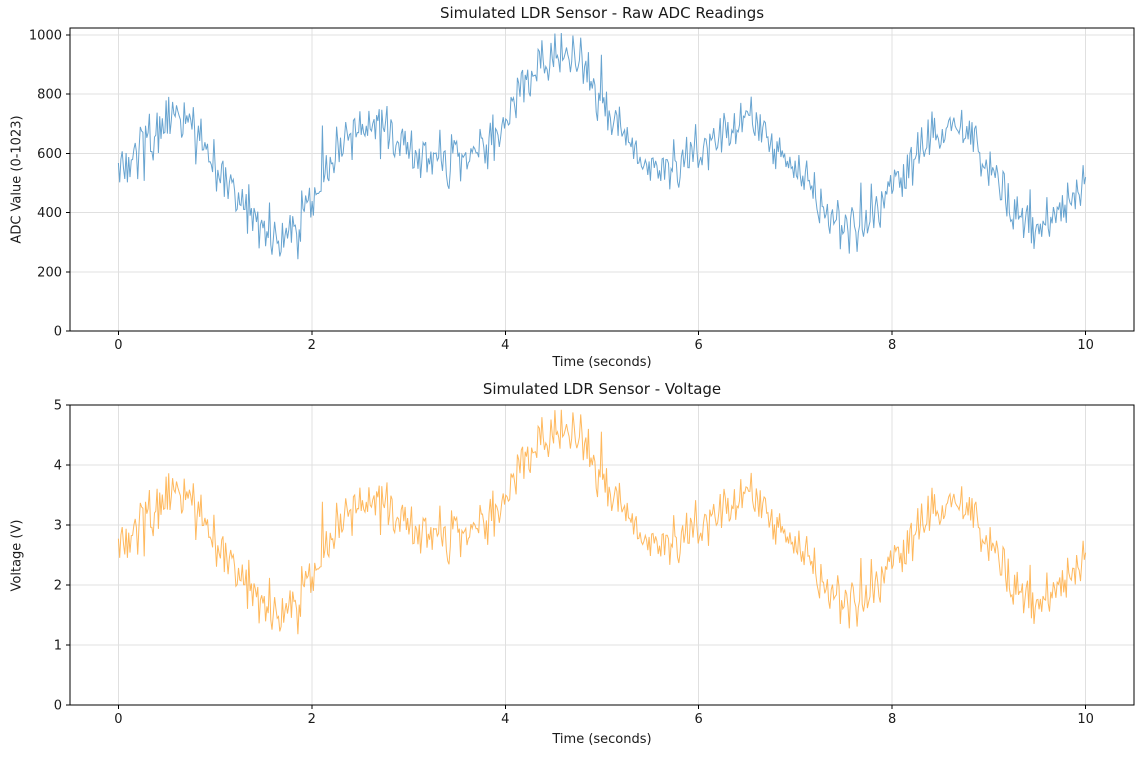 This screenshot has width=1142, height=758. I want to click on voltage-chart-title: Simulated LDR Sensor - Voltage, so click(602, 389).